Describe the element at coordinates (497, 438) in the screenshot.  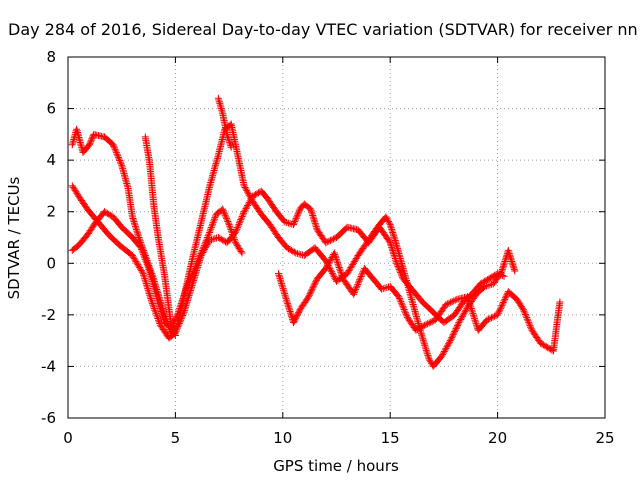
I see `x-tick-label: 20` at that location.